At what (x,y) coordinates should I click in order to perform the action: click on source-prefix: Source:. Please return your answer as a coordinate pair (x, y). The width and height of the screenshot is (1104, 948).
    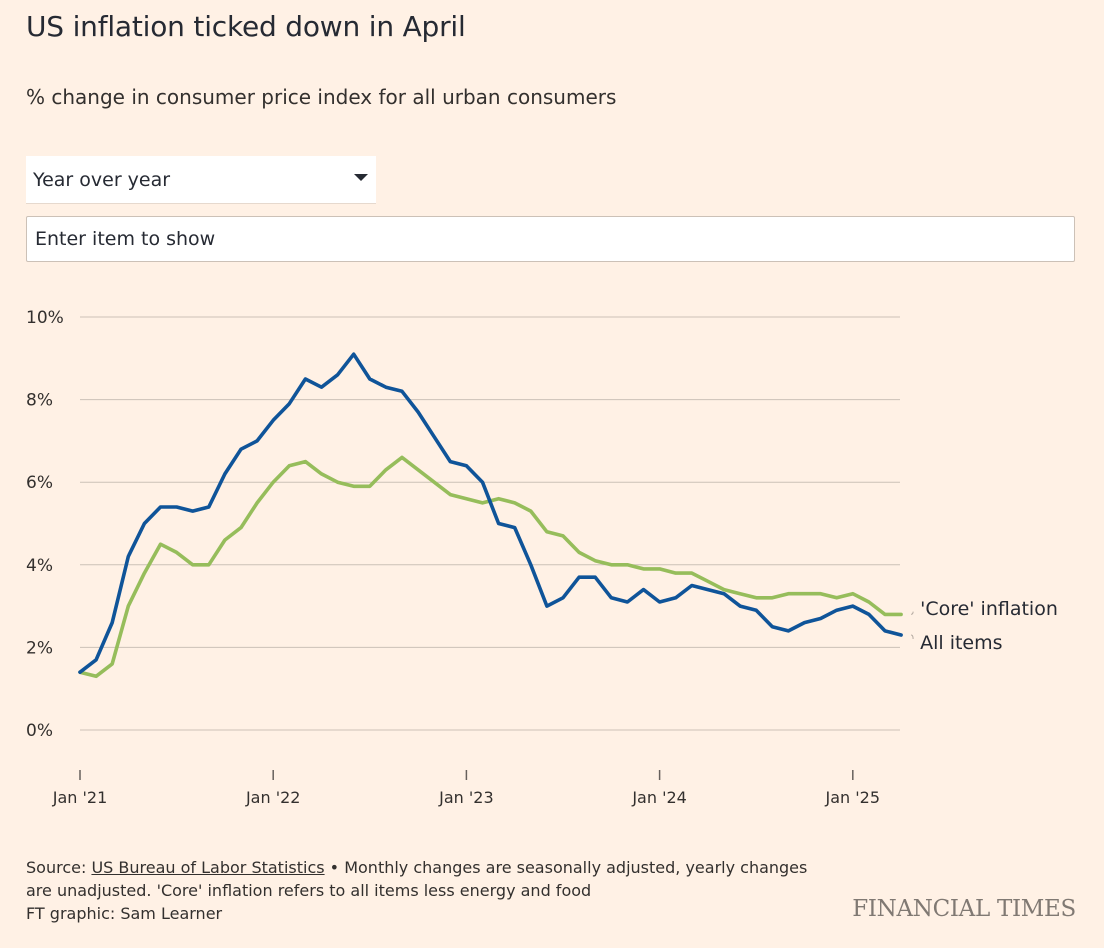
    Looking at the image, I should click on (59, 867).